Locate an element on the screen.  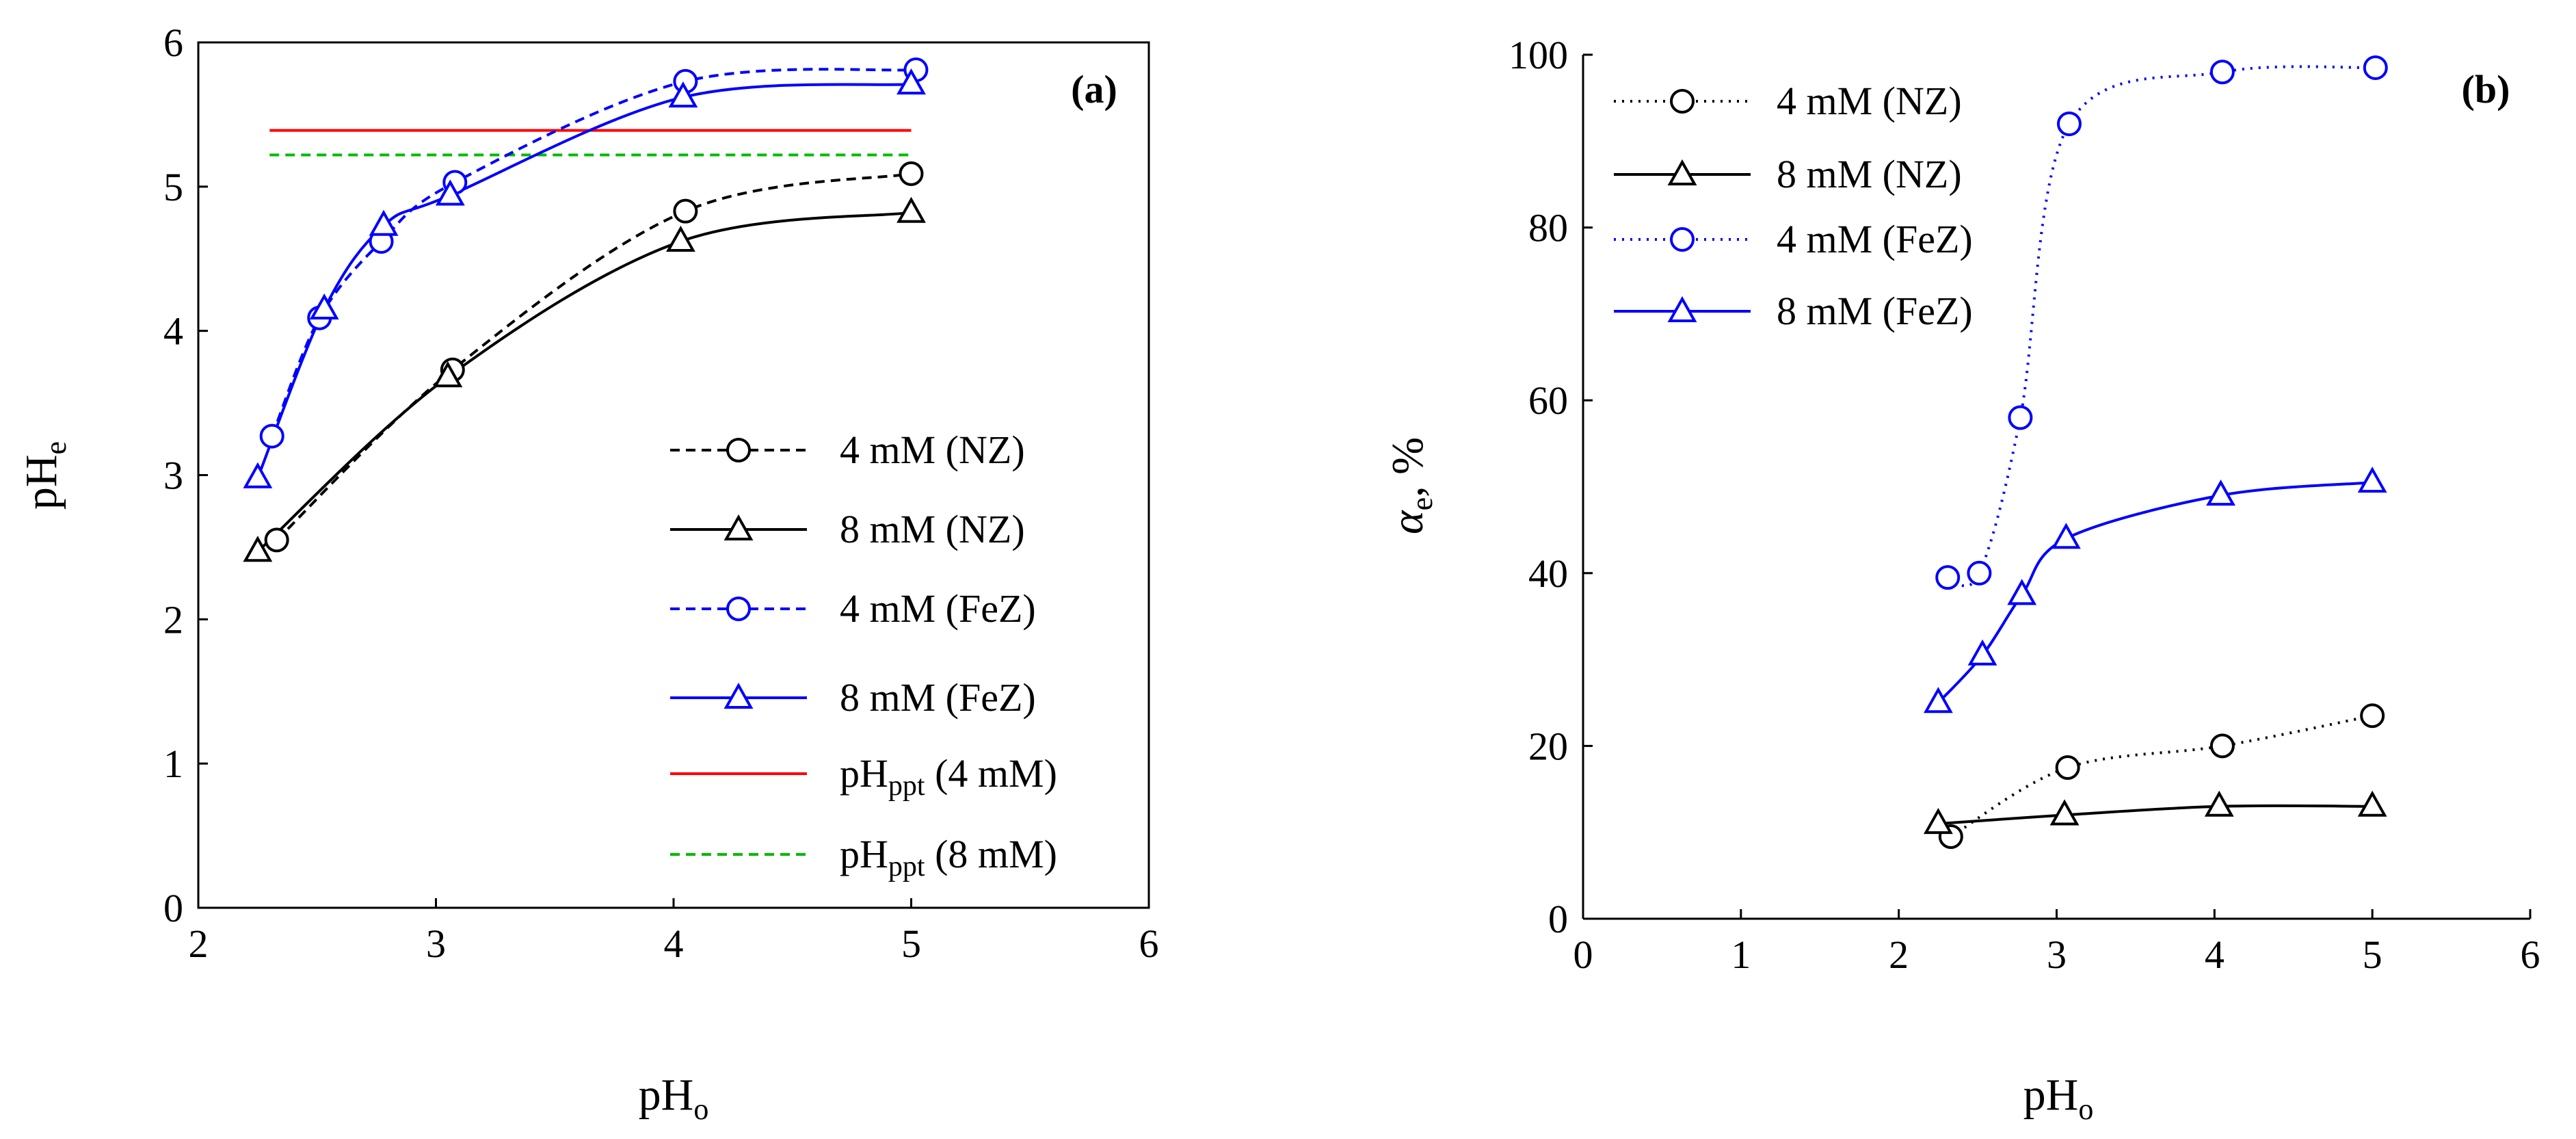
y-tick-label: 3 is located at coordinates (173, 476).